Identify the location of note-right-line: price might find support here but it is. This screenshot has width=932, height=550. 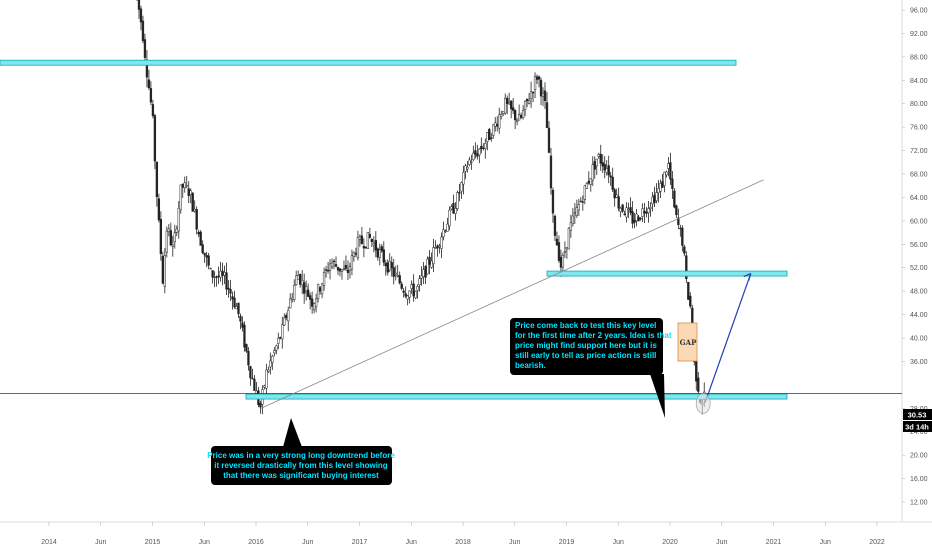
(586, 345).